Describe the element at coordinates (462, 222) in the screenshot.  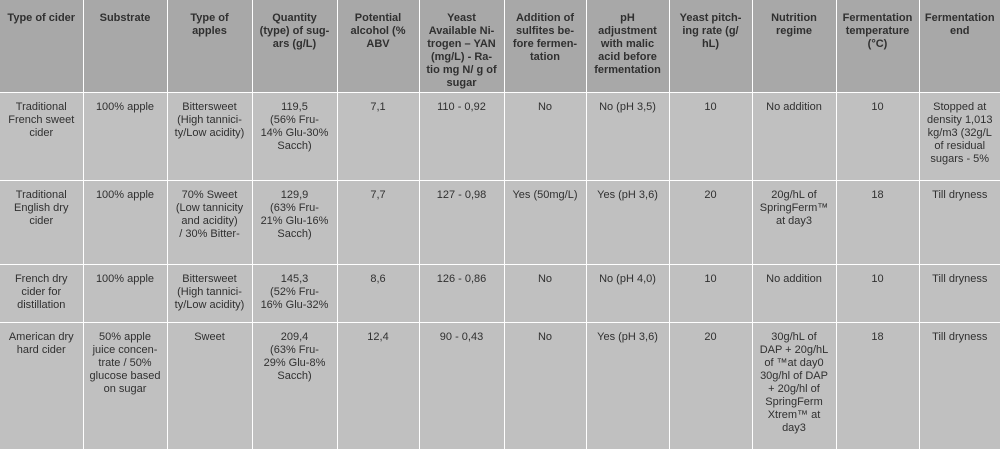
I see `table-cell: 127 - 0,98` at that location.